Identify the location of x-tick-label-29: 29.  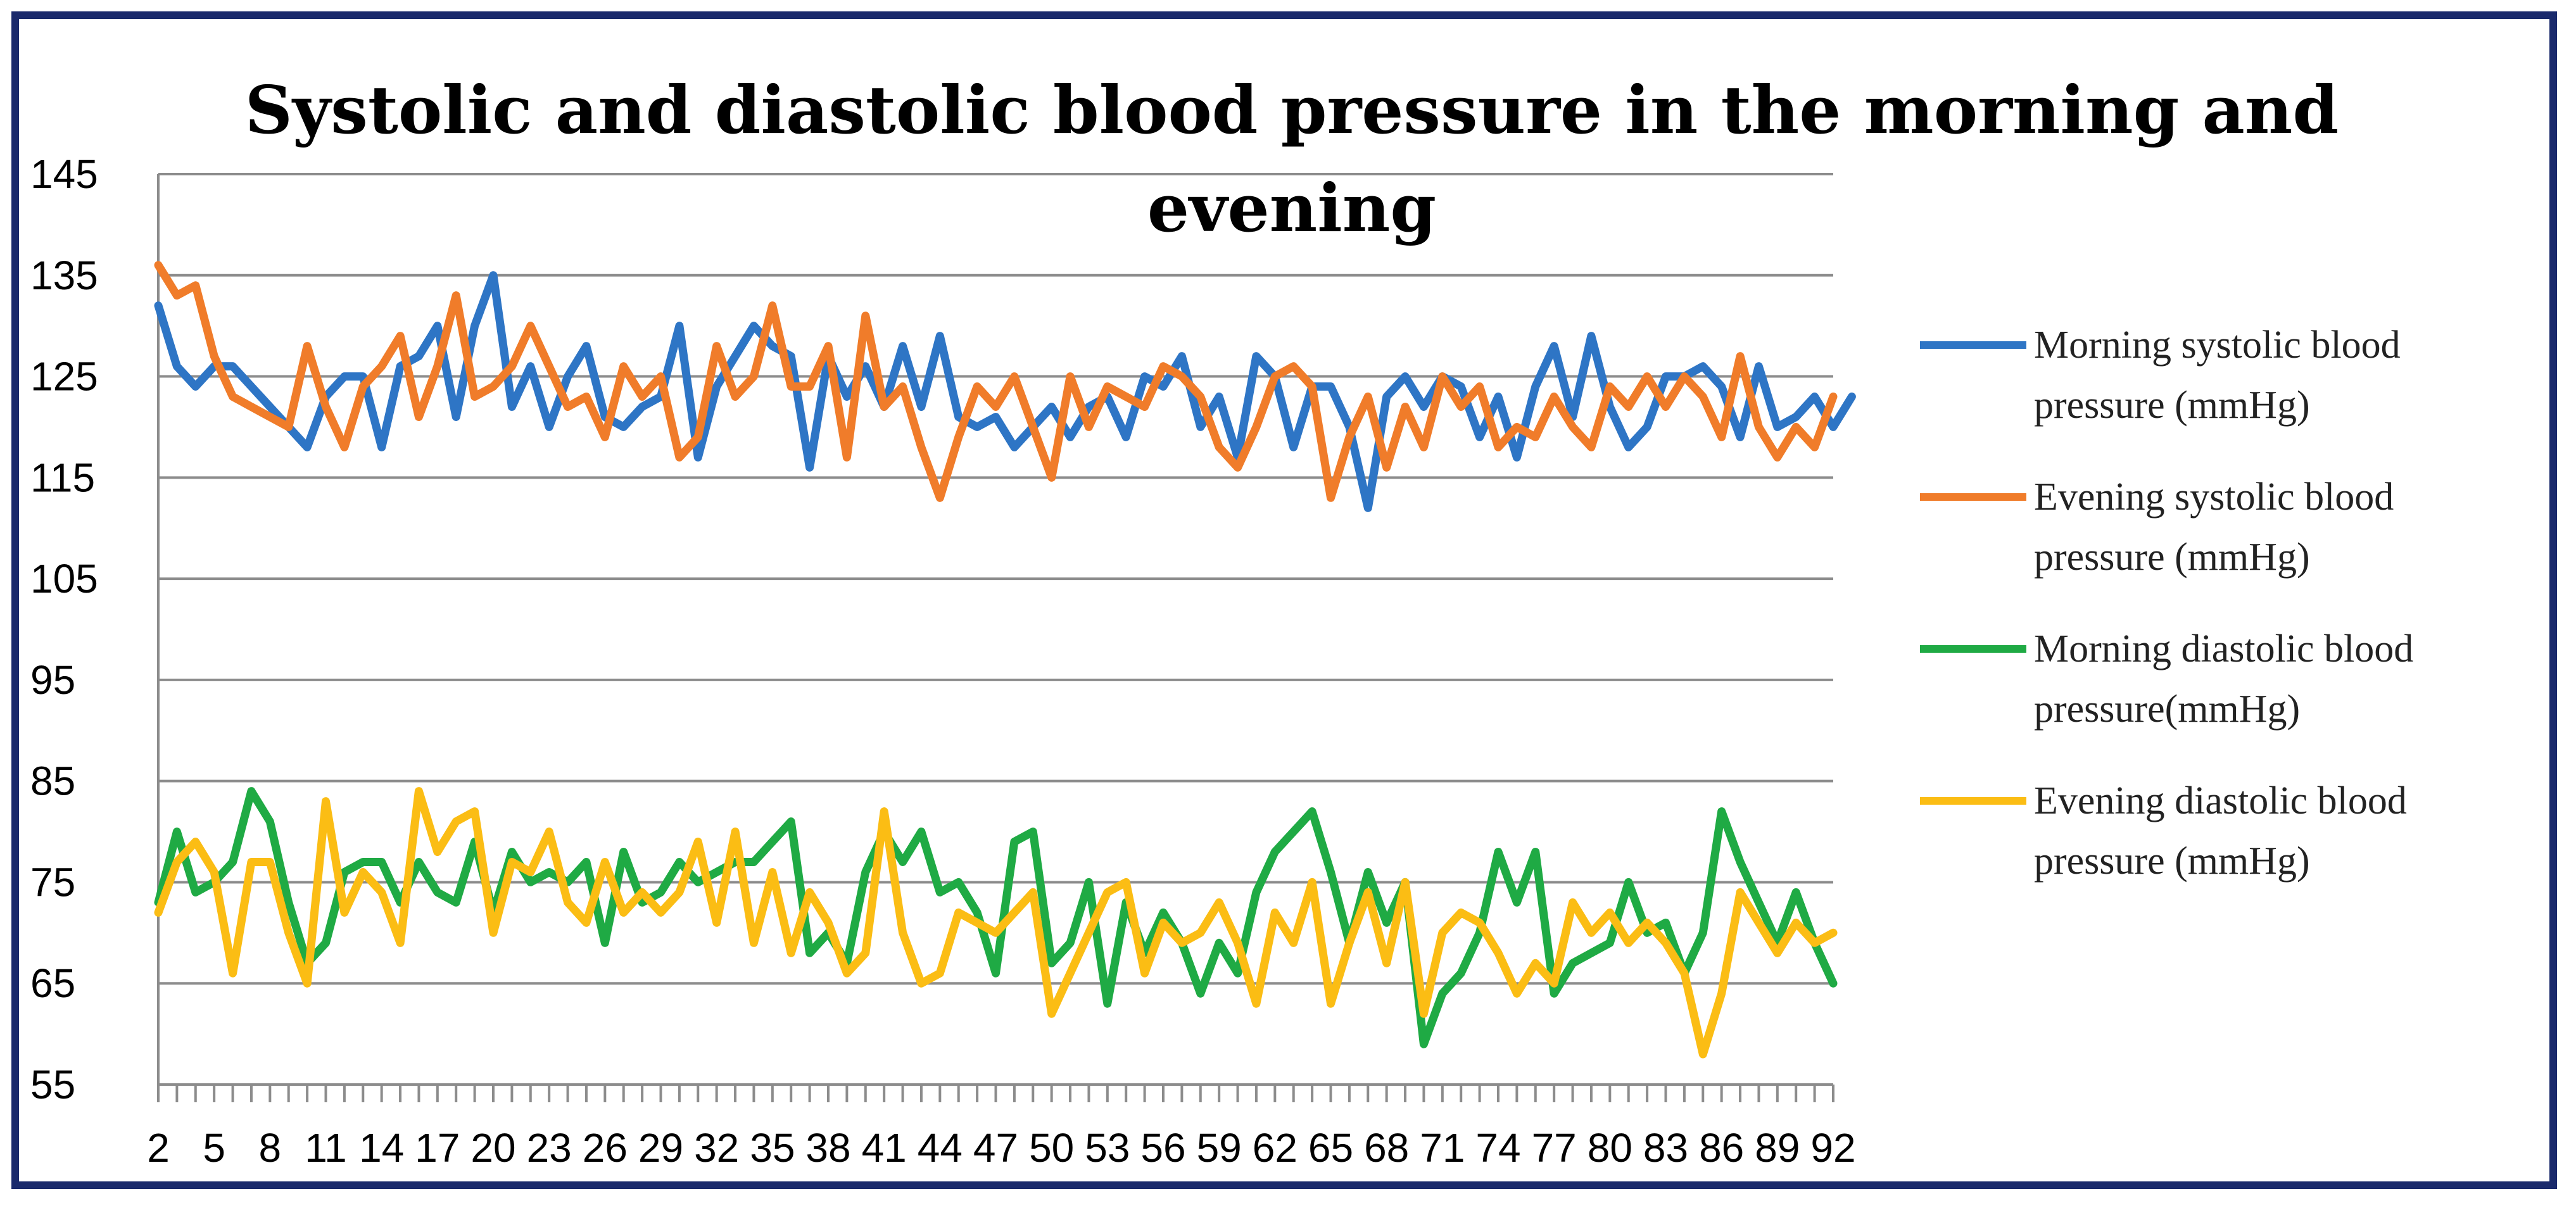
(660, 1148).